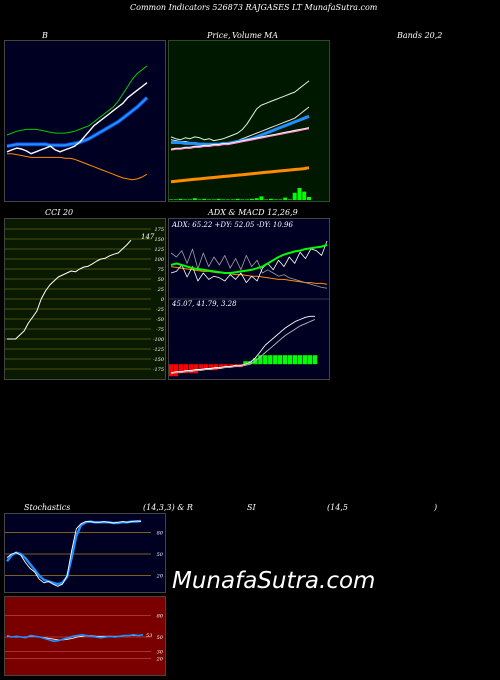  What do you see at coordinates (45, 35) in the screenshot?
I see `bands-label: B` at bounding box center [45, 35].